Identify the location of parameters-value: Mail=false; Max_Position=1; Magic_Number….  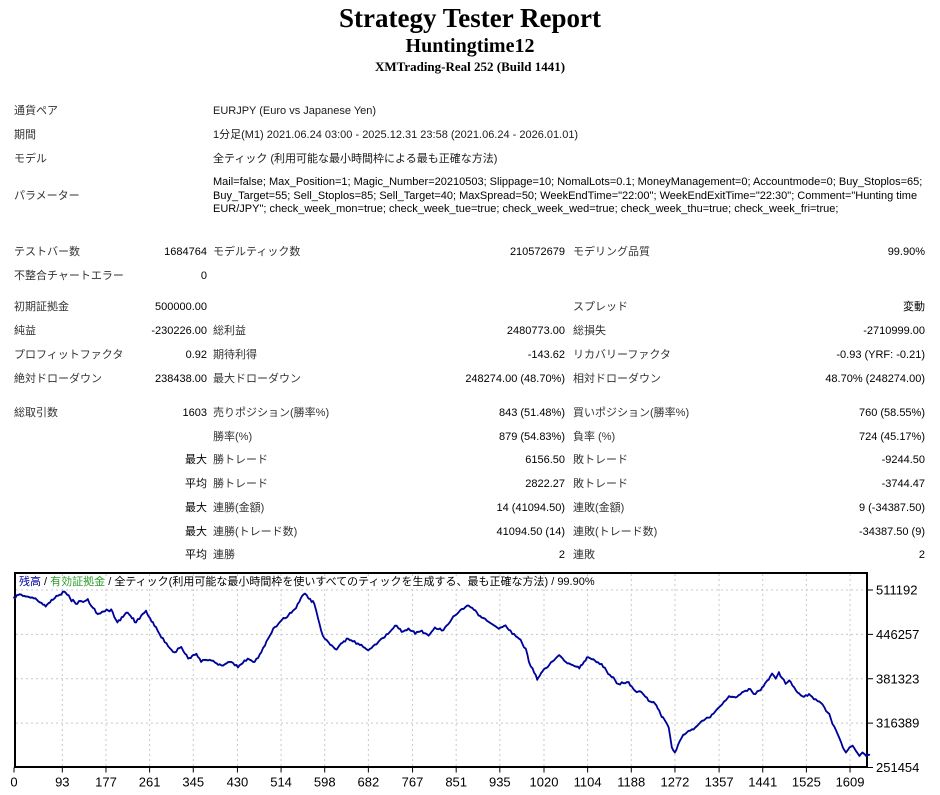
(568, 195).